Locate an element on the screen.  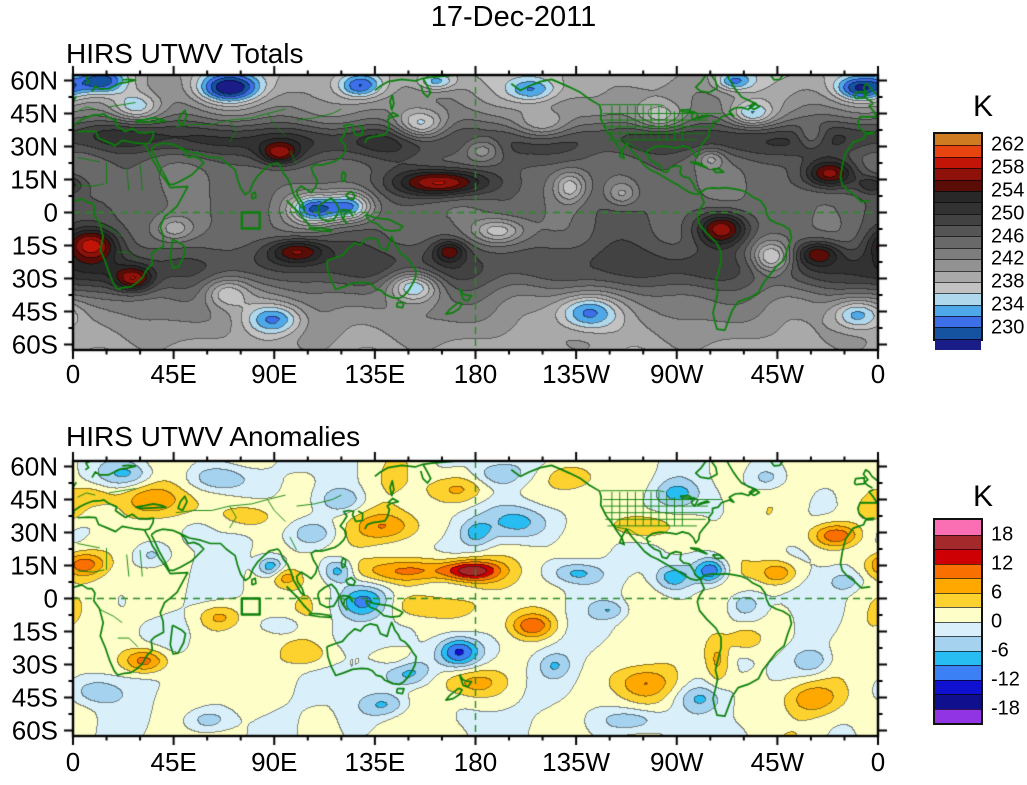
colorbar-tick-label: 262 is located at coordinates (1008, 144).